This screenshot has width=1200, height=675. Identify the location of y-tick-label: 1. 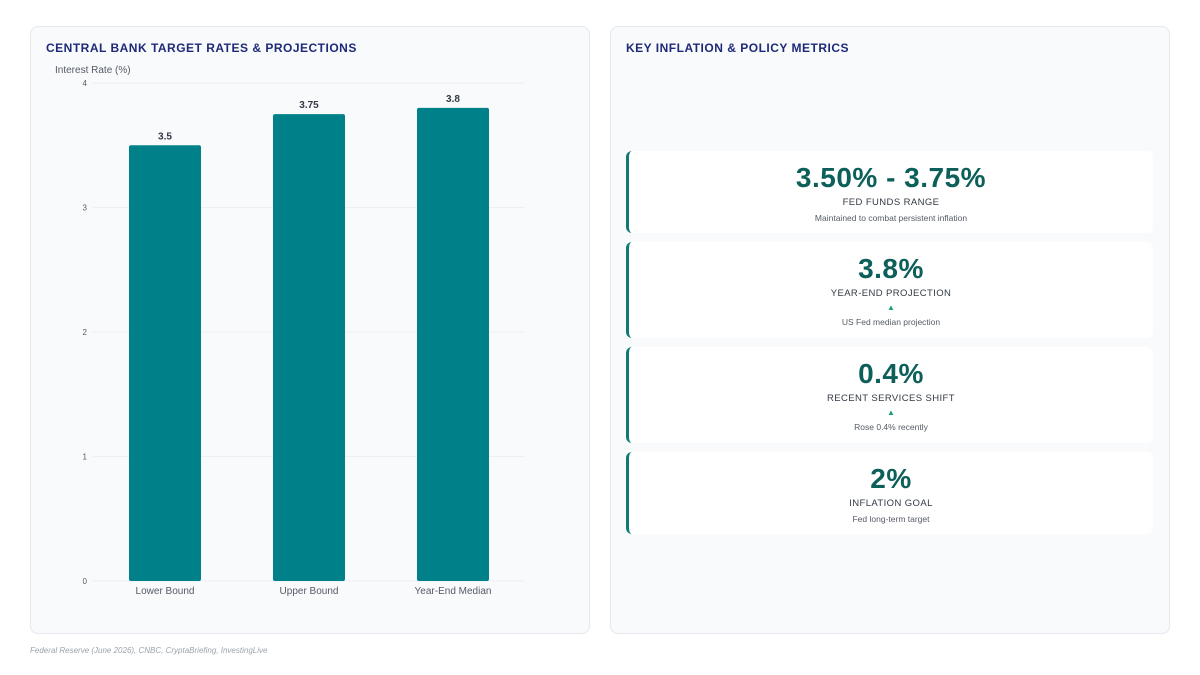
(85, 457).